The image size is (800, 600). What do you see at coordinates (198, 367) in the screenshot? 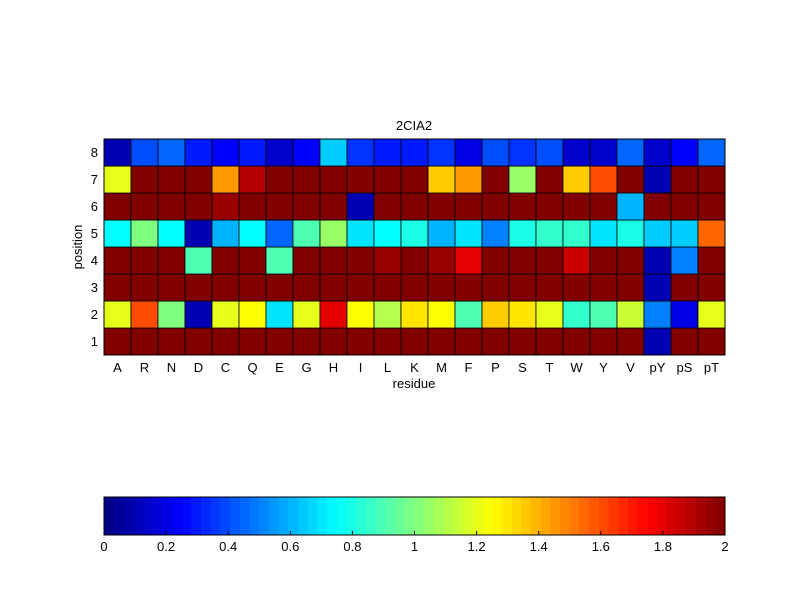
I see `x-tick-label: D` at bounding box center [198, 367].